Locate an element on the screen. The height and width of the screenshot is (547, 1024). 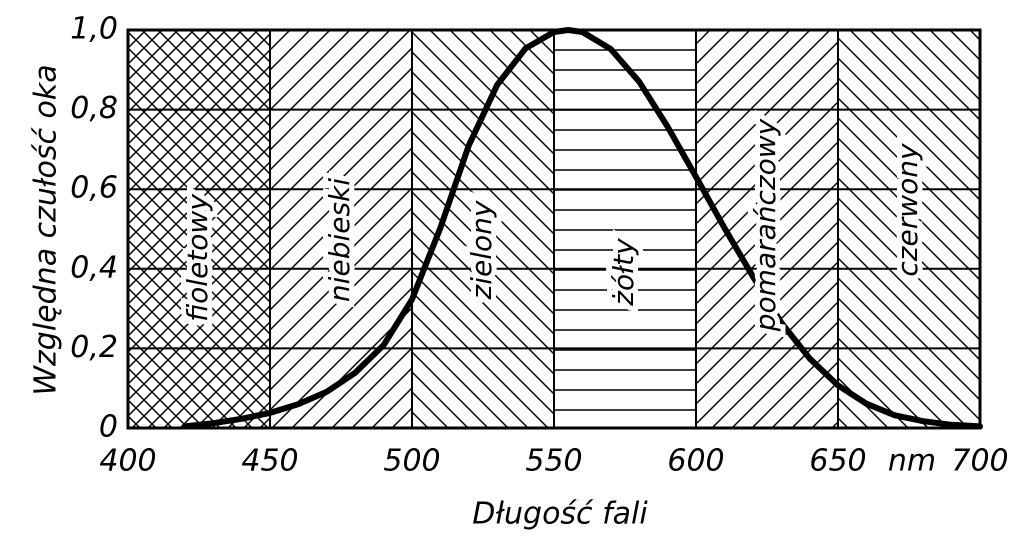
band-label: niebieski is located at coordinates (339, 240).